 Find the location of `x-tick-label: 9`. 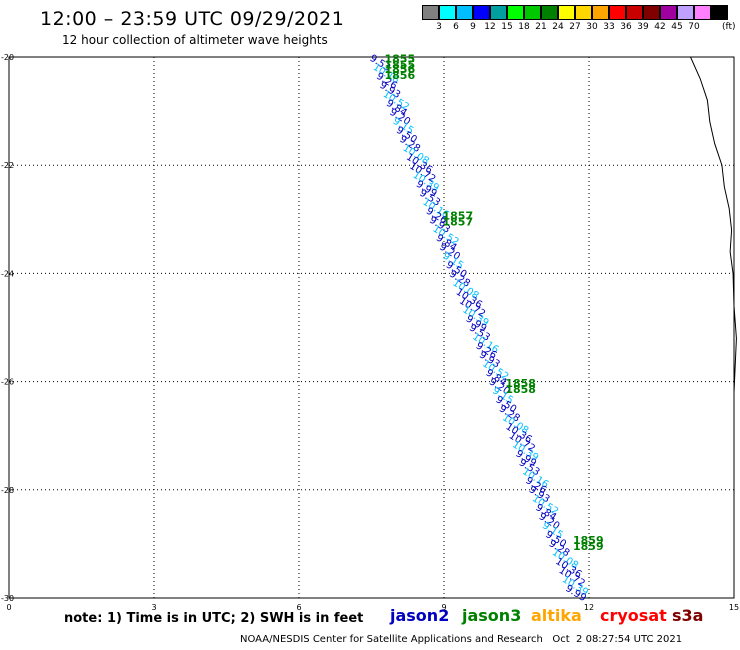

x-tick-label: 9 is located at coordinates (443, 607).